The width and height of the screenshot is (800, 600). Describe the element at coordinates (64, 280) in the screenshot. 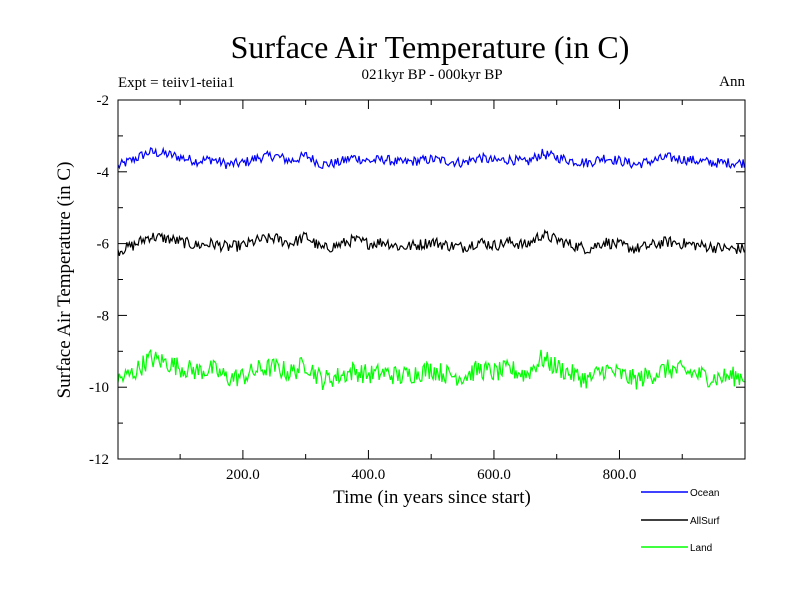

I see `y-axis-label: Surface Air Temperature (in C)` at that location.